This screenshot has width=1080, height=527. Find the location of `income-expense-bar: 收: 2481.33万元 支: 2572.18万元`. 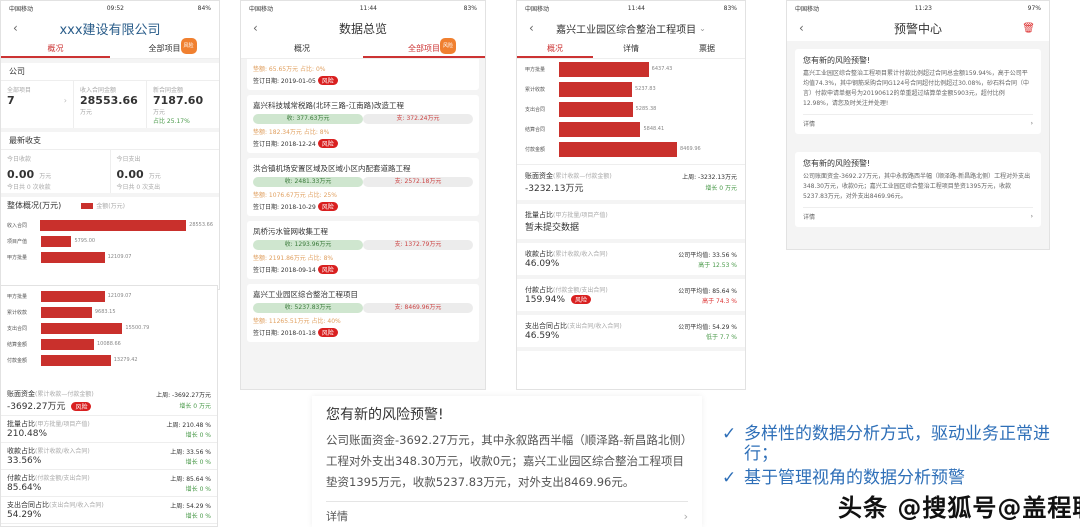

income-expense-bar: 收: 2481.33万元 支: 2572.18万元 is located at coordinates (363, 182).